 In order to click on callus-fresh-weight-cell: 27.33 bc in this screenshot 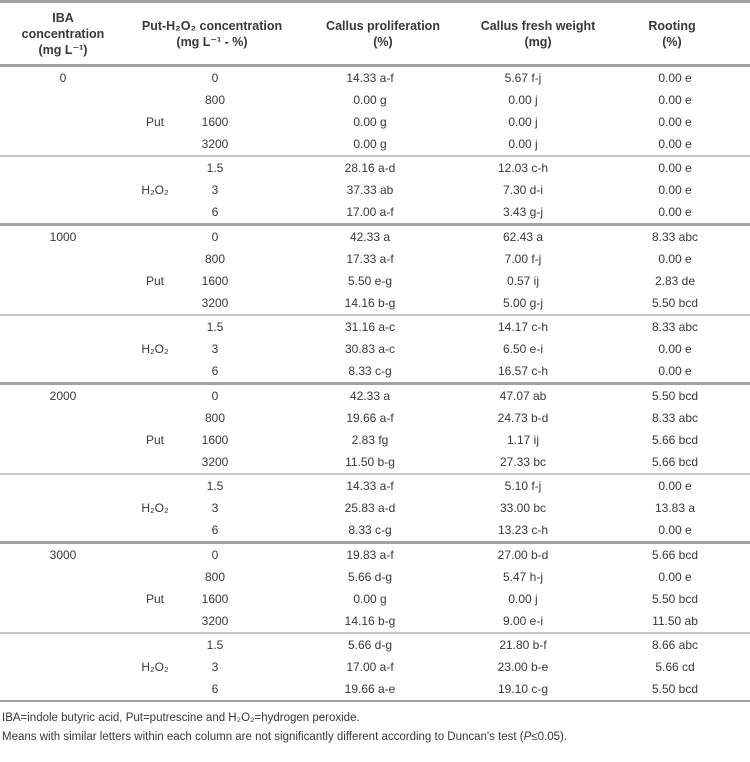, I will do `click(523, 462)`.